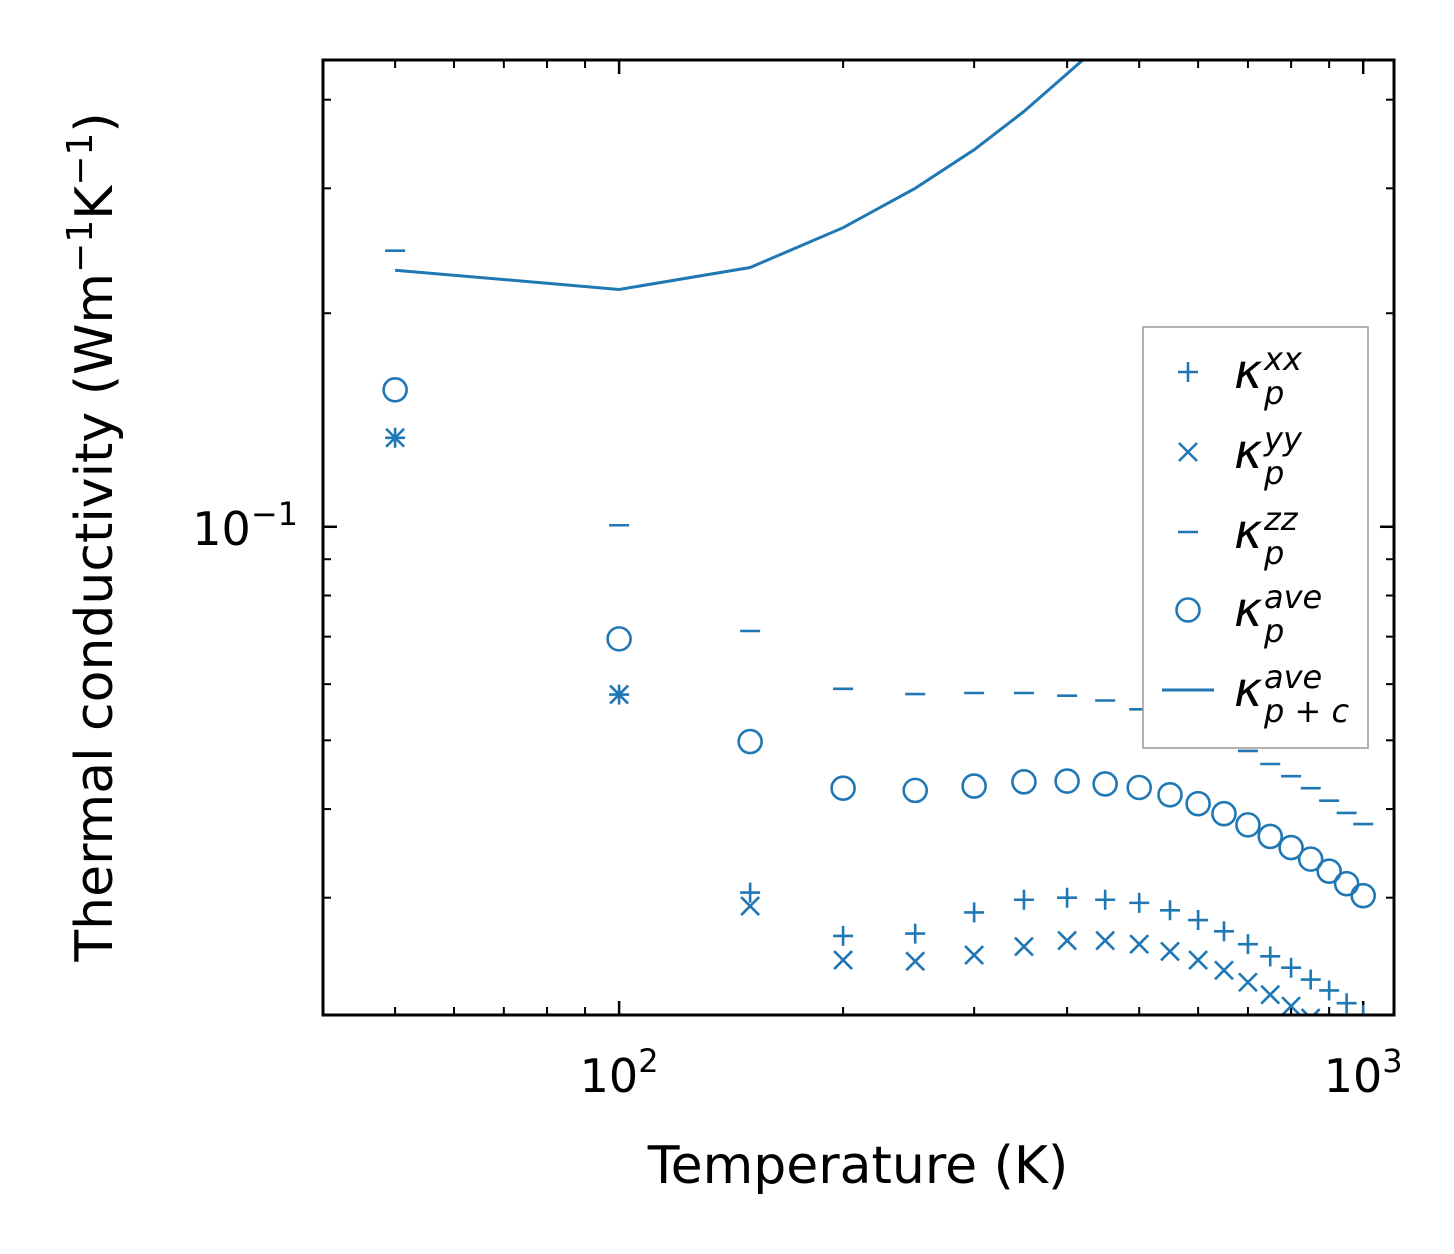  I want to click on legend-item-kp_zz: κ zzp, so click(1238, 536).